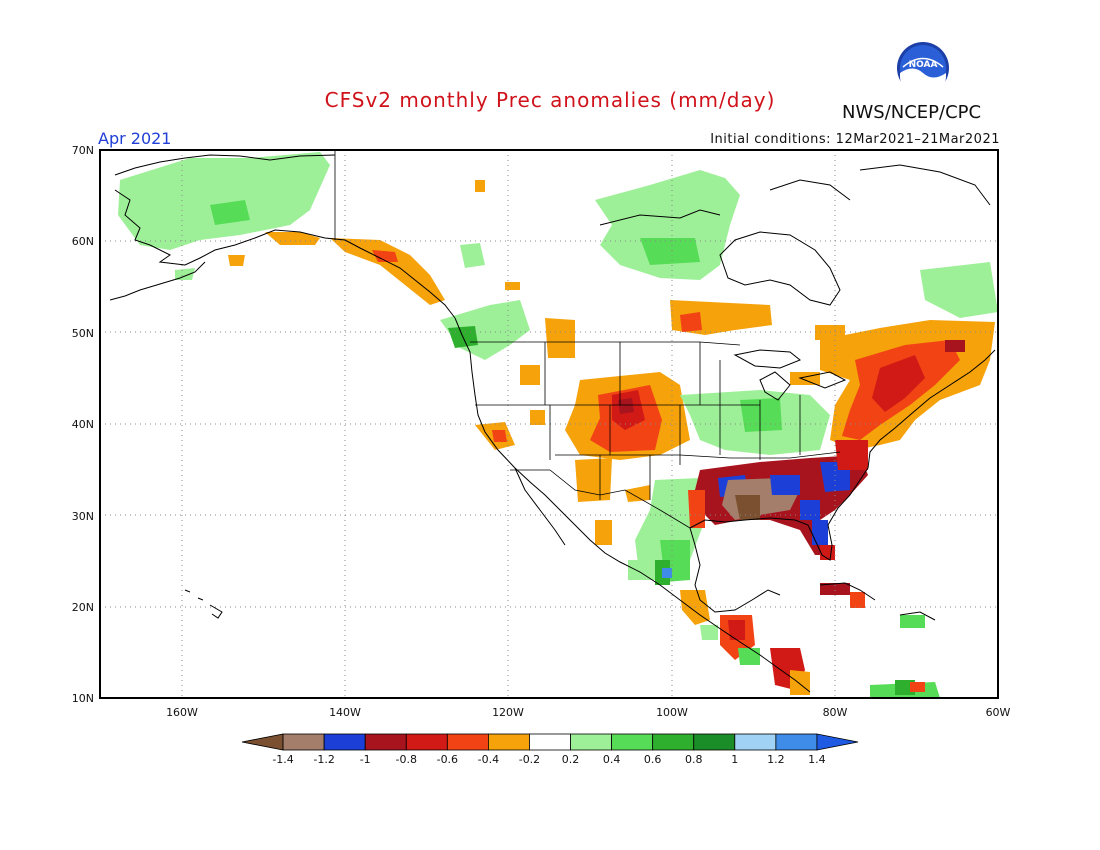 The width and height of the screenshot is (1100, 850). I want to click on lon-label: 160W, so click(182, 712).